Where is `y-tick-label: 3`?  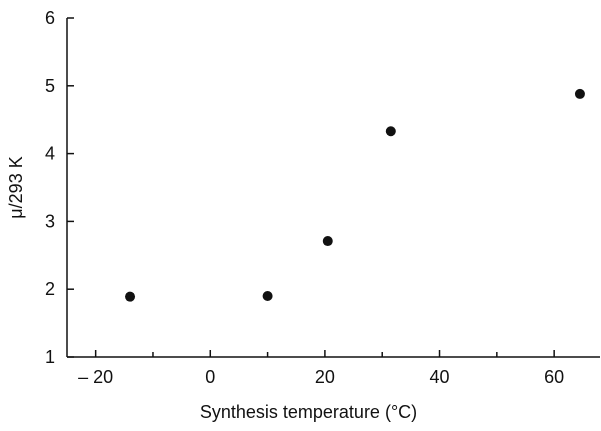 y-tick-label: 3 is located at coordinates (50, 221).